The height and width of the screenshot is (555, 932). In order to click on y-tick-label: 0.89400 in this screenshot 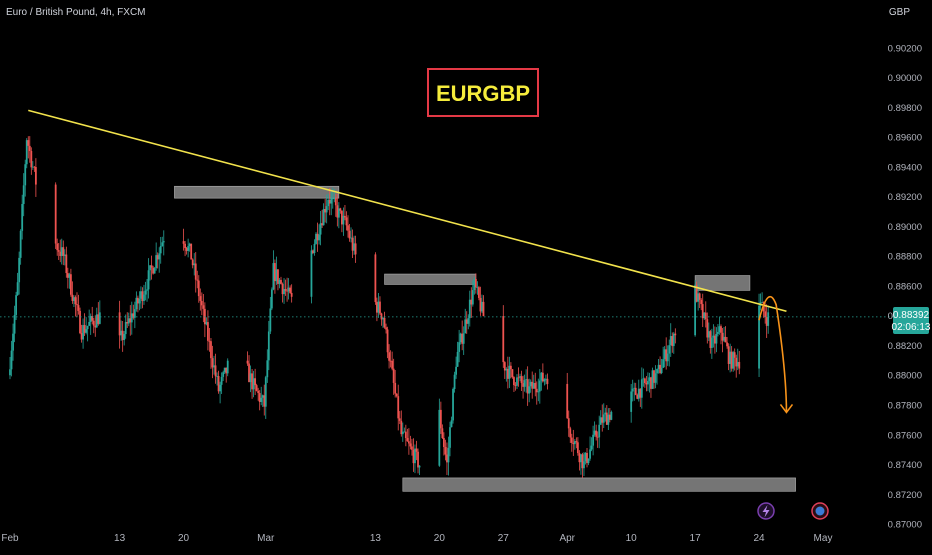, I will do `click(905, 167)`.